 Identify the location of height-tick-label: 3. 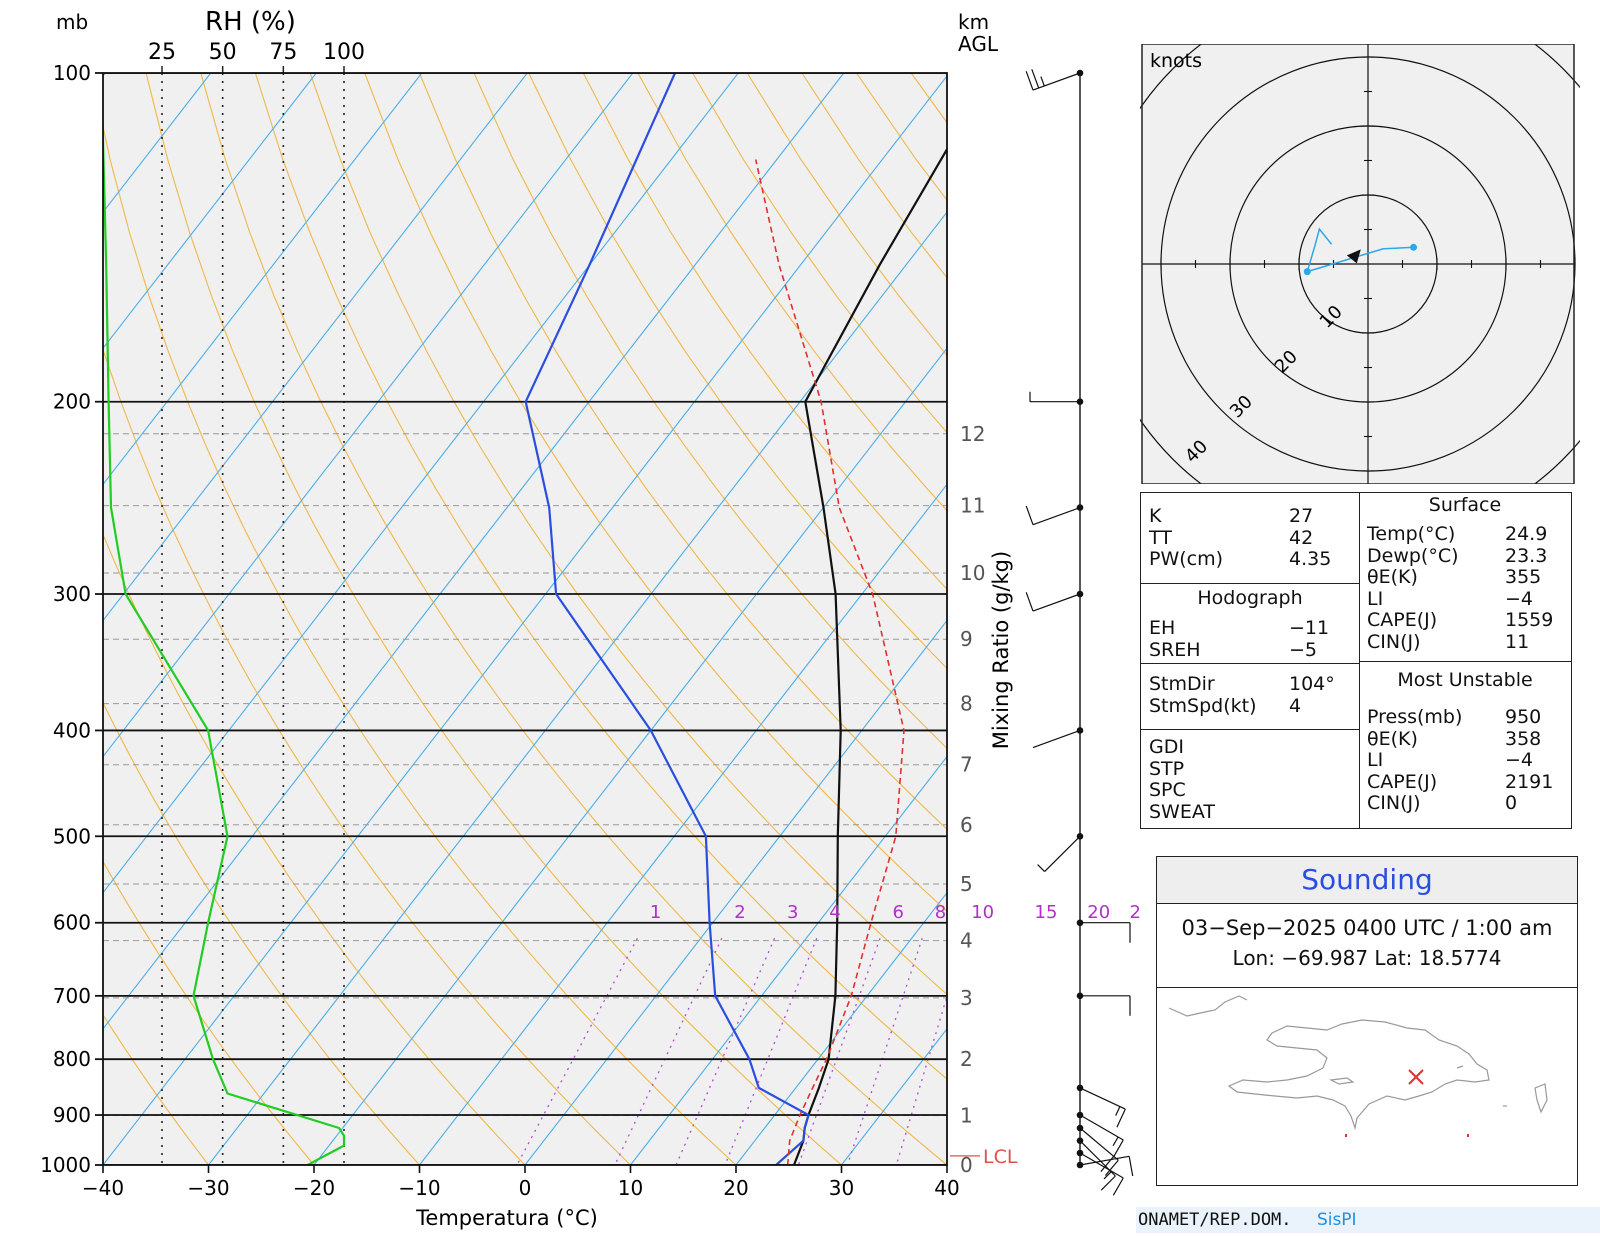
(966, 998).